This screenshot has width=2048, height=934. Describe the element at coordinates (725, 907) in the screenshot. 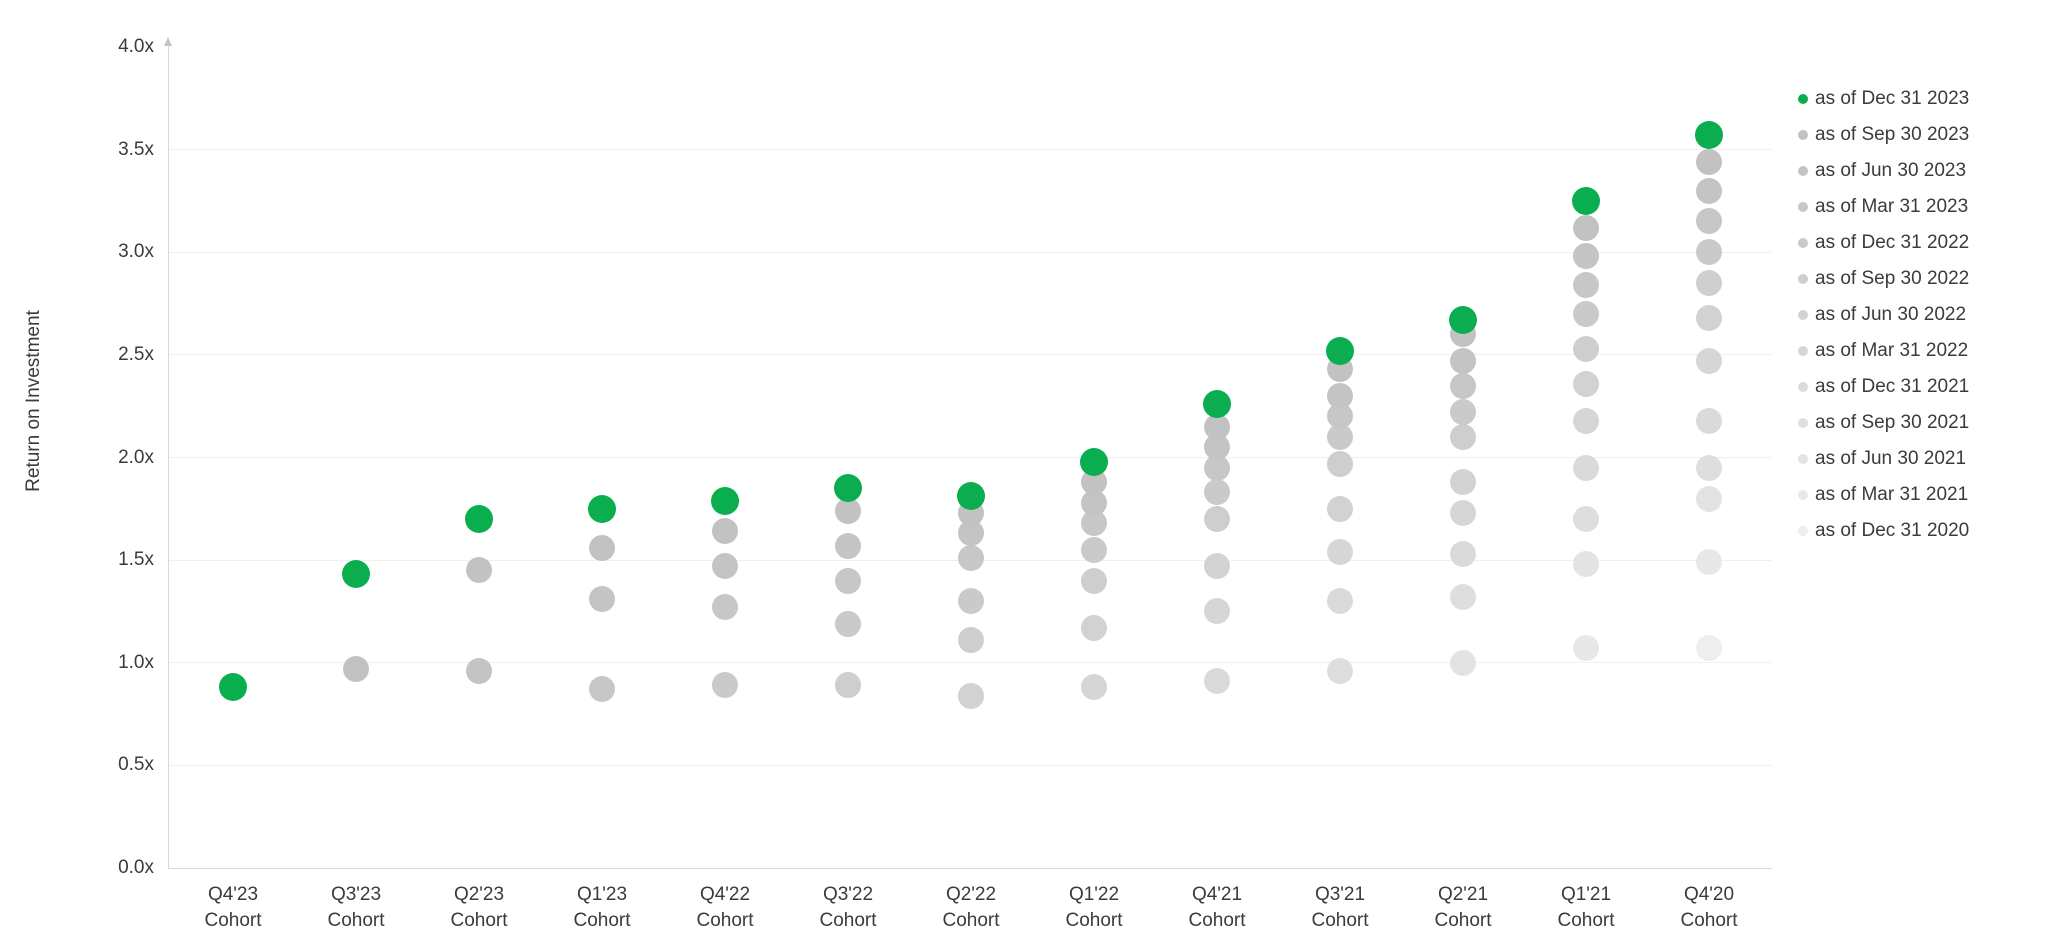

I see `x-axis-label: Q4'22 Cohort` at that location.